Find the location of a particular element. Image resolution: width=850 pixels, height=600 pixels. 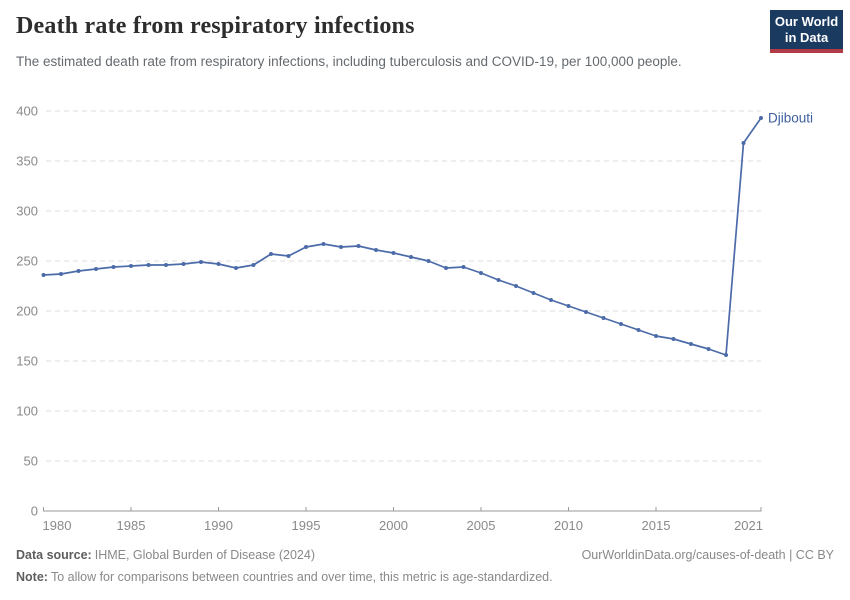

y-tick-label-400: 400 is located at coordinates (27, 111).